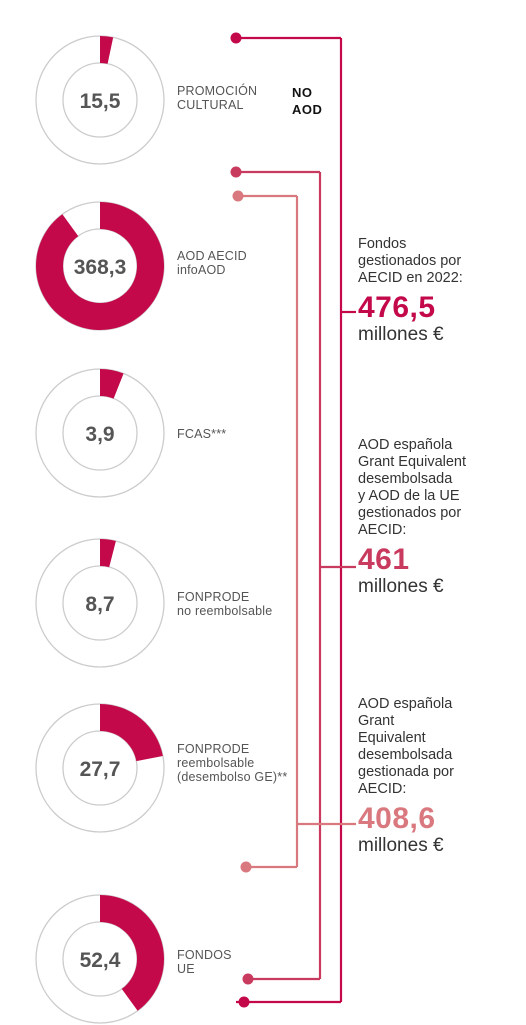 The image size is (526, 1025). What do you see at coordinates (216, 763) in the screenshot?
I see `label-line: reembolsable` at bounding box center [216, 763].